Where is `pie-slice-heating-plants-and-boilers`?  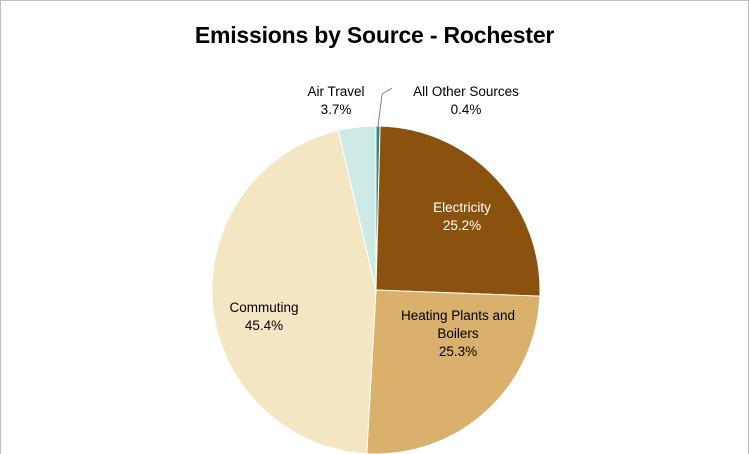 pie-slice-heating-plants-and-boilers is located at coordinates (453, 371).